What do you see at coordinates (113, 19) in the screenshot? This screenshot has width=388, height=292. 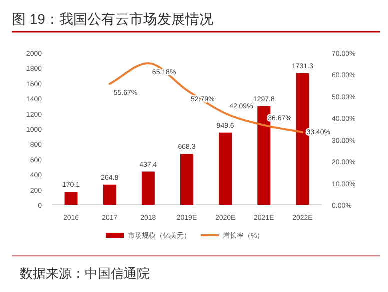 I see `chart-title: 图 19：我国公有云市场发展情况` at bounding box center [113, 19].